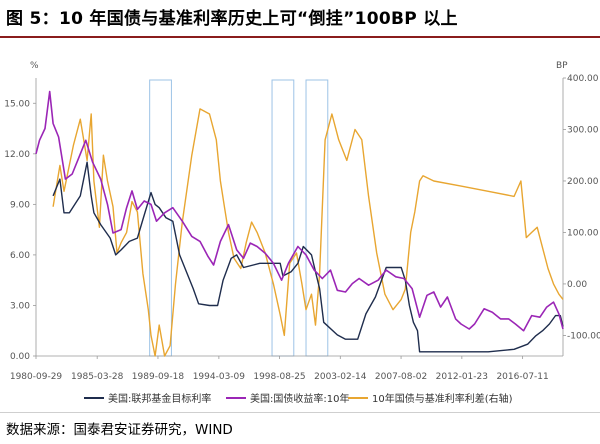 This screenshot has height=444, width=600. I want to click on x-tick-label: 2007-08-02, so click(401, 377).